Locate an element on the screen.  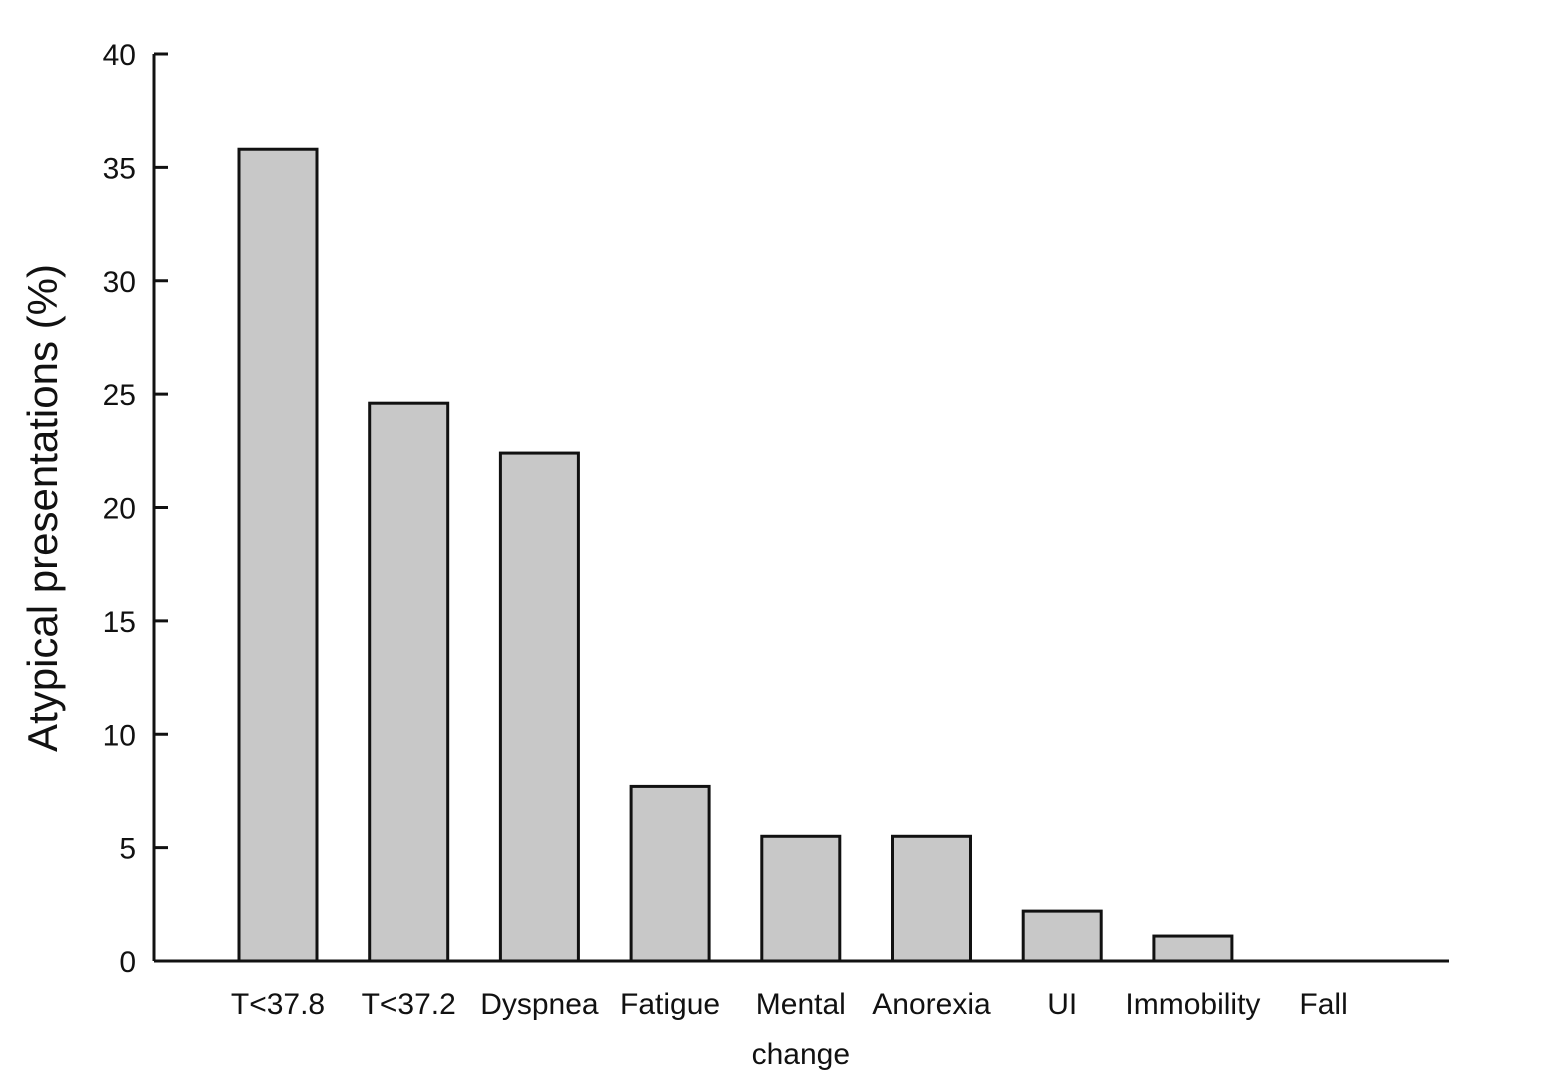
x-category-label: UI is located at coordinates (1062, 1004).